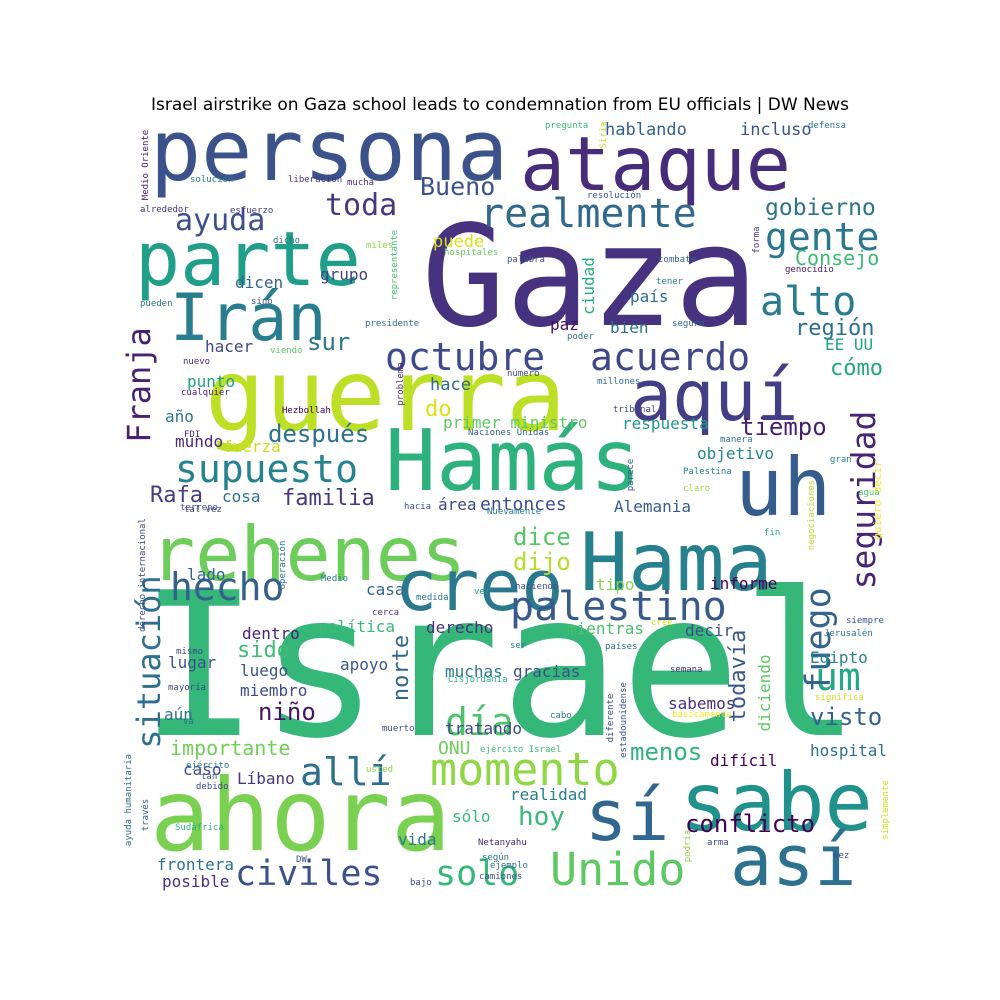 The image size is (1000, 1000). What do you see at coordinates (662, 623) in the screenshot?
I see `cloud-word: cree` at bounding box center [662, 623].